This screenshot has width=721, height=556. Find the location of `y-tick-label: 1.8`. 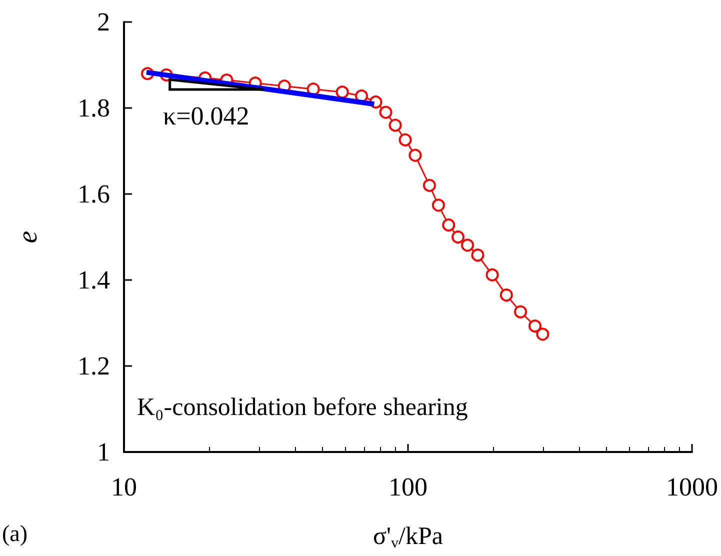

y-tick-label: 1.8 is located at coordinates (94, 108).